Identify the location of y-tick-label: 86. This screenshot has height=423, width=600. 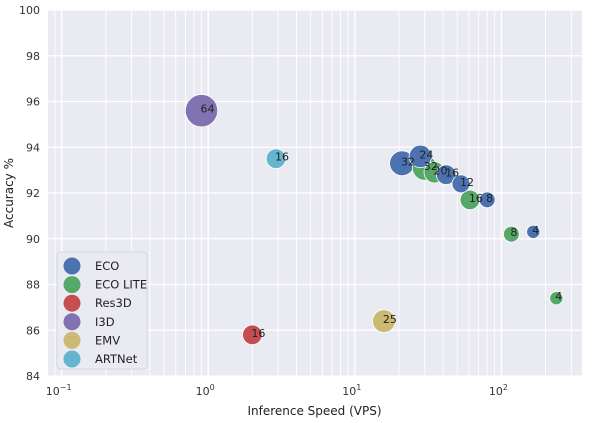
(33, 330).